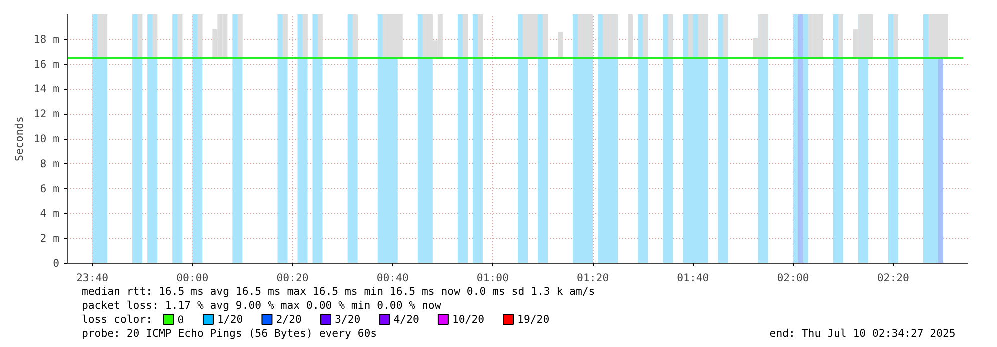  I want to click on x-tick-label: 00:20, so click(292, 278).